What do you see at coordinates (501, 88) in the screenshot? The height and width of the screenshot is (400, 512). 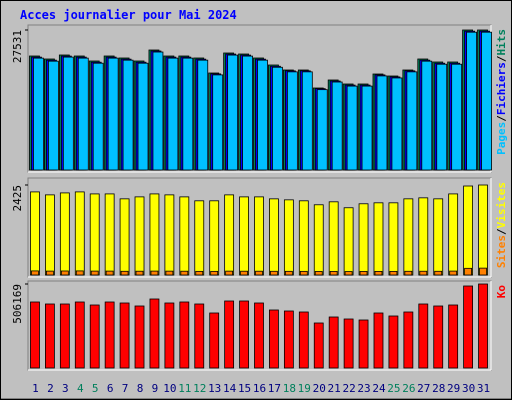 I see `legend-entry: Fichiers` at bounding box center [501, 88].